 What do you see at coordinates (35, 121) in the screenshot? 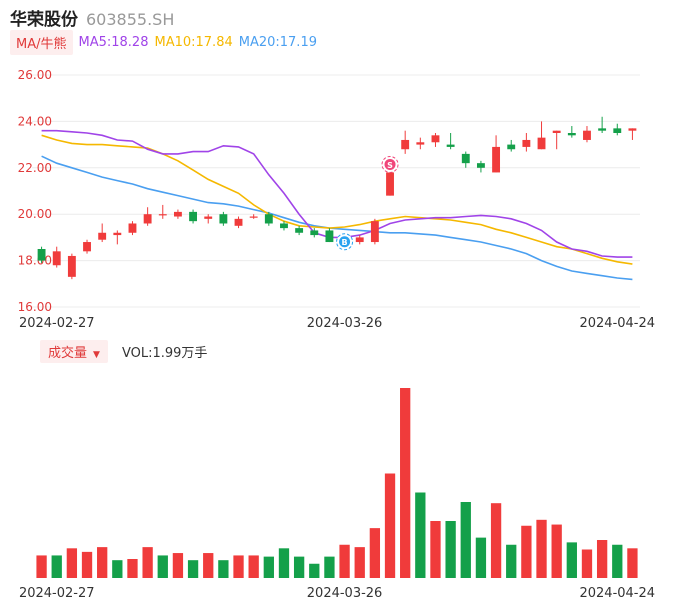
I see `y-tick-label: 24.00` at bounding box center [35, 121].